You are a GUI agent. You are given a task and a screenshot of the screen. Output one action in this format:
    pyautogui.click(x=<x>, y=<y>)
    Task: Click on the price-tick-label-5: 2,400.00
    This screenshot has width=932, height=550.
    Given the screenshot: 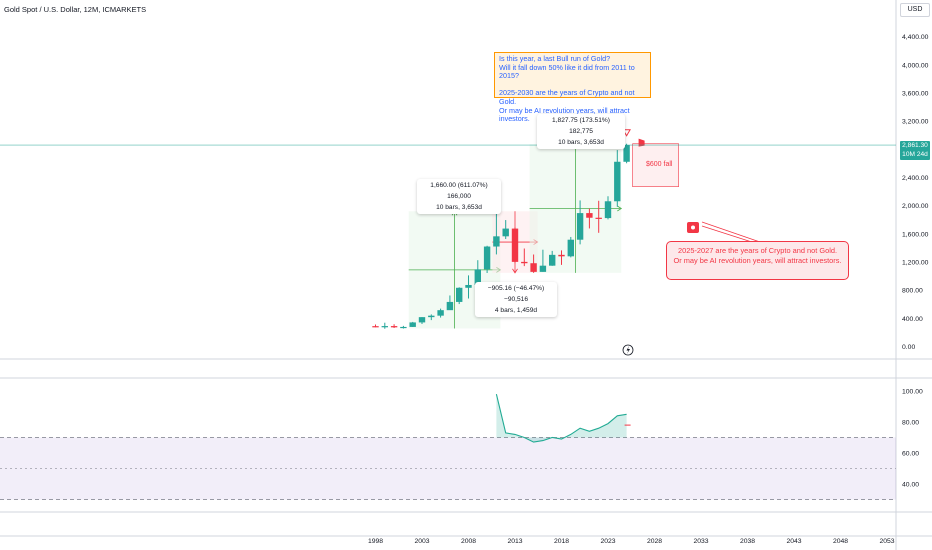 What is the action you would take?
    pyautogui.click(x=915, y=178)
    